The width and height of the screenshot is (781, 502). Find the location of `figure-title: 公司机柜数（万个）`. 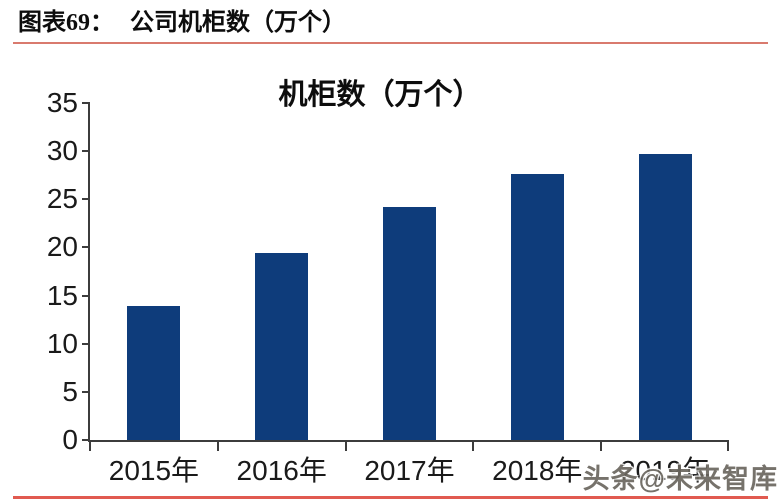

figure-title: 公司机柜数（万个） is located at coordinates (238, 23).